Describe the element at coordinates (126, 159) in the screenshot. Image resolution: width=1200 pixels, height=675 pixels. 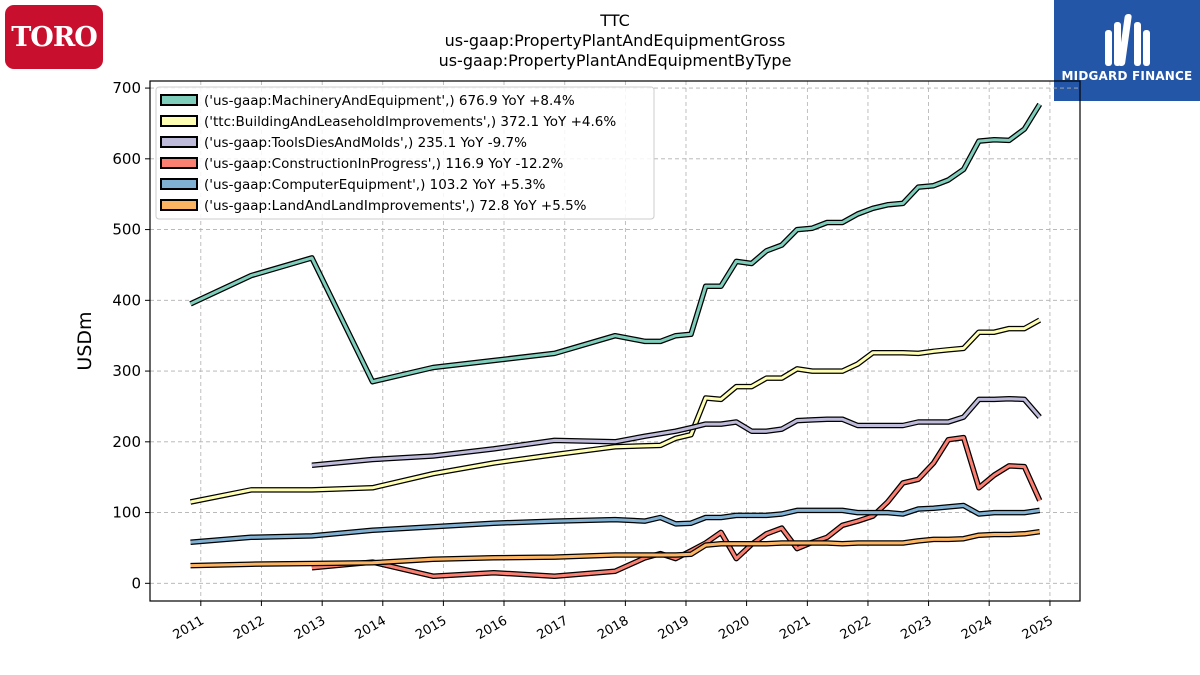
I see `y-tick-label: 600` at that location.